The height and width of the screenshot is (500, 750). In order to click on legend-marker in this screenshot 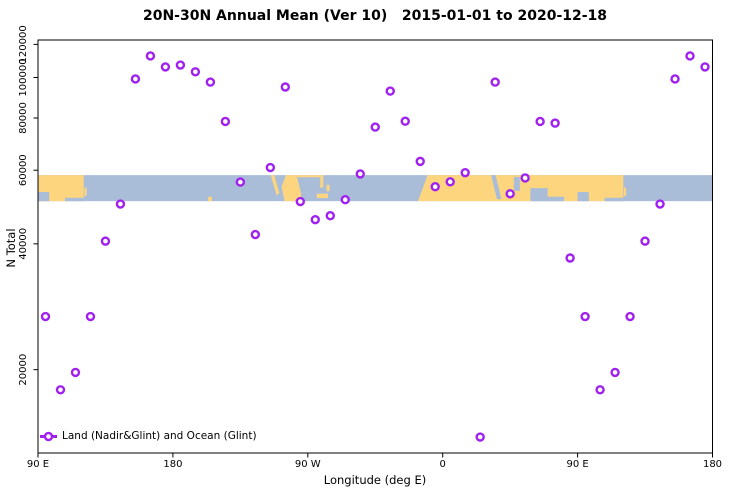, I will do `click(48, 436)`.